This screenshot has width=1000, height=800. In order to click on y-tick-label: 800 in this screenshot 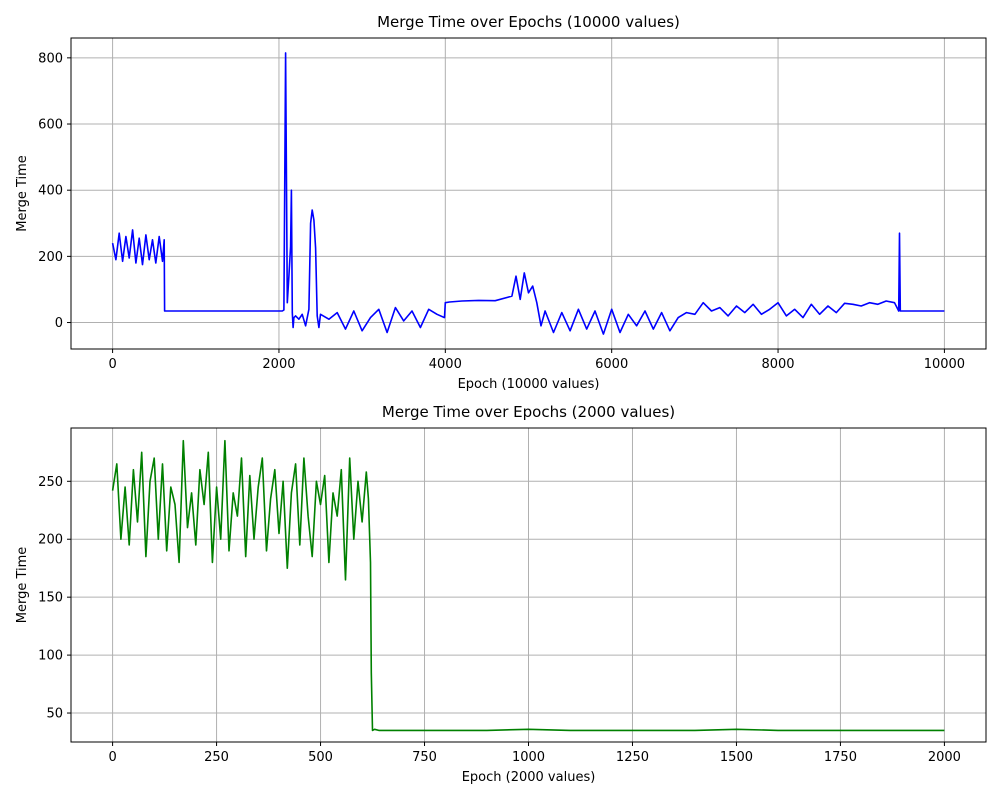, I will do `click(50, 58)`.